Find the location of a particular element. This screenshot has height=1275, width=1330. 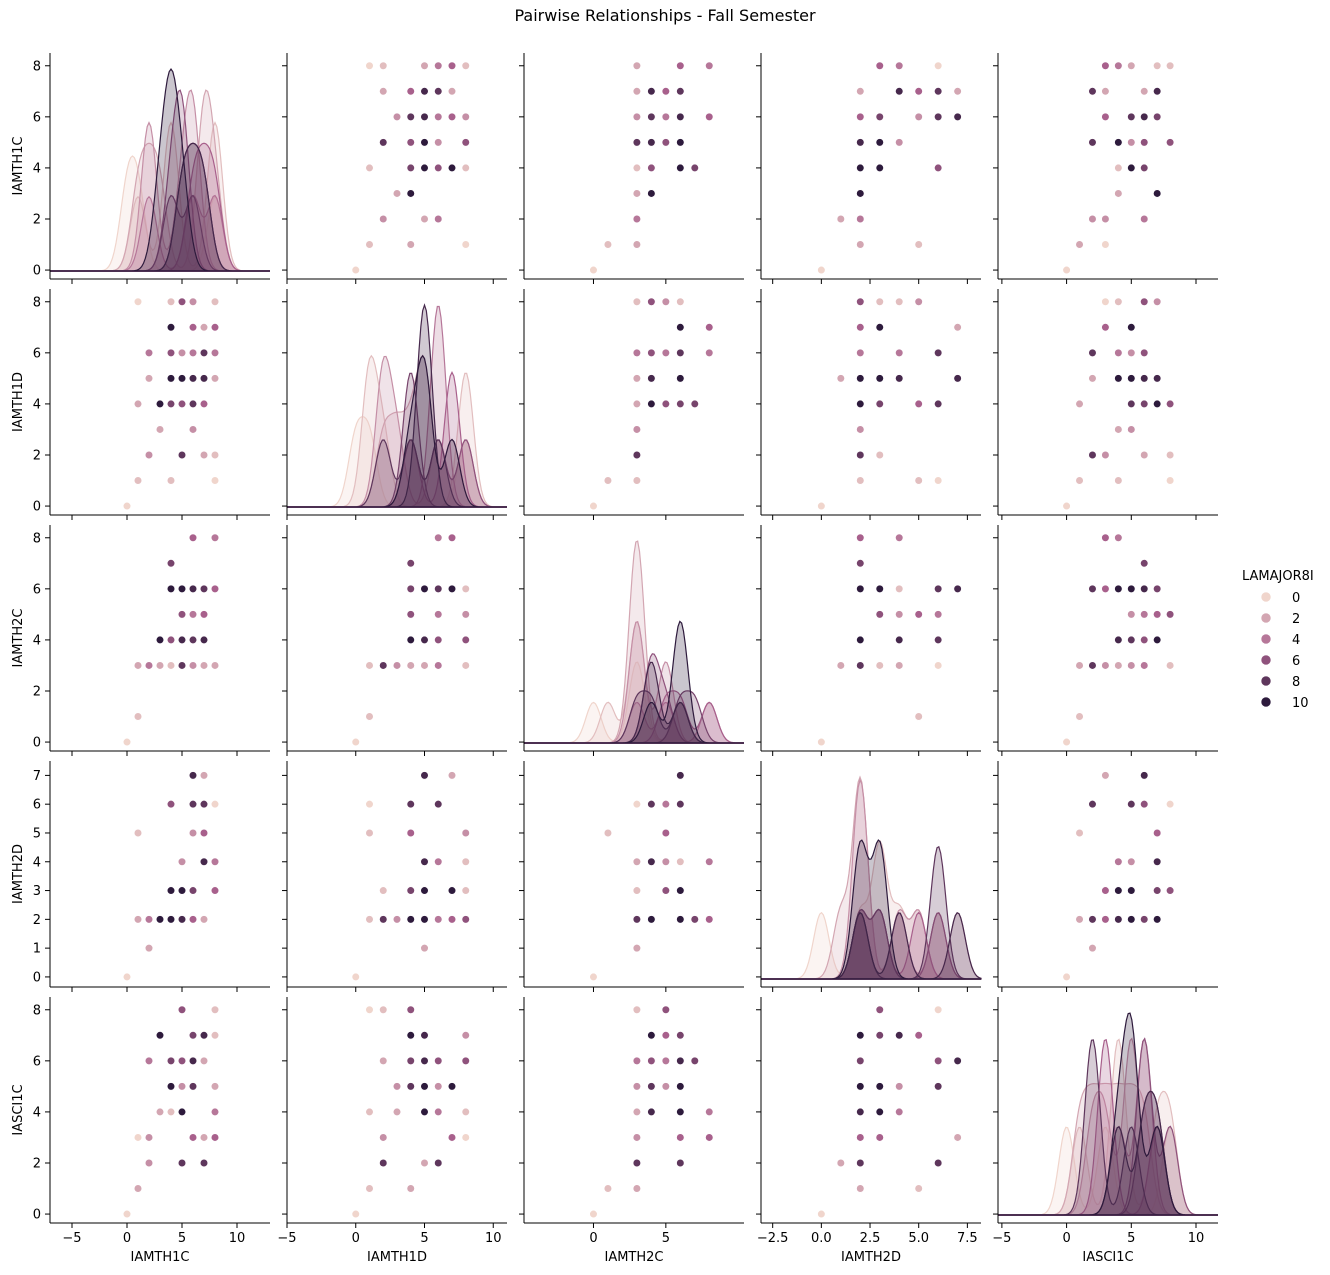

y-tick-label: 0 is located at coordinates (37, 743).